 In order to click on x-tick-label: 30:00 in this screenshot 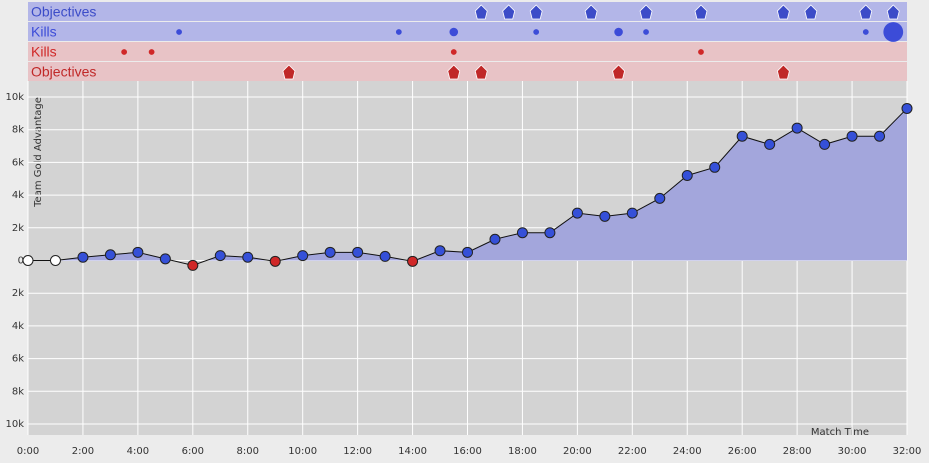, I will do `click(852, 451)`.